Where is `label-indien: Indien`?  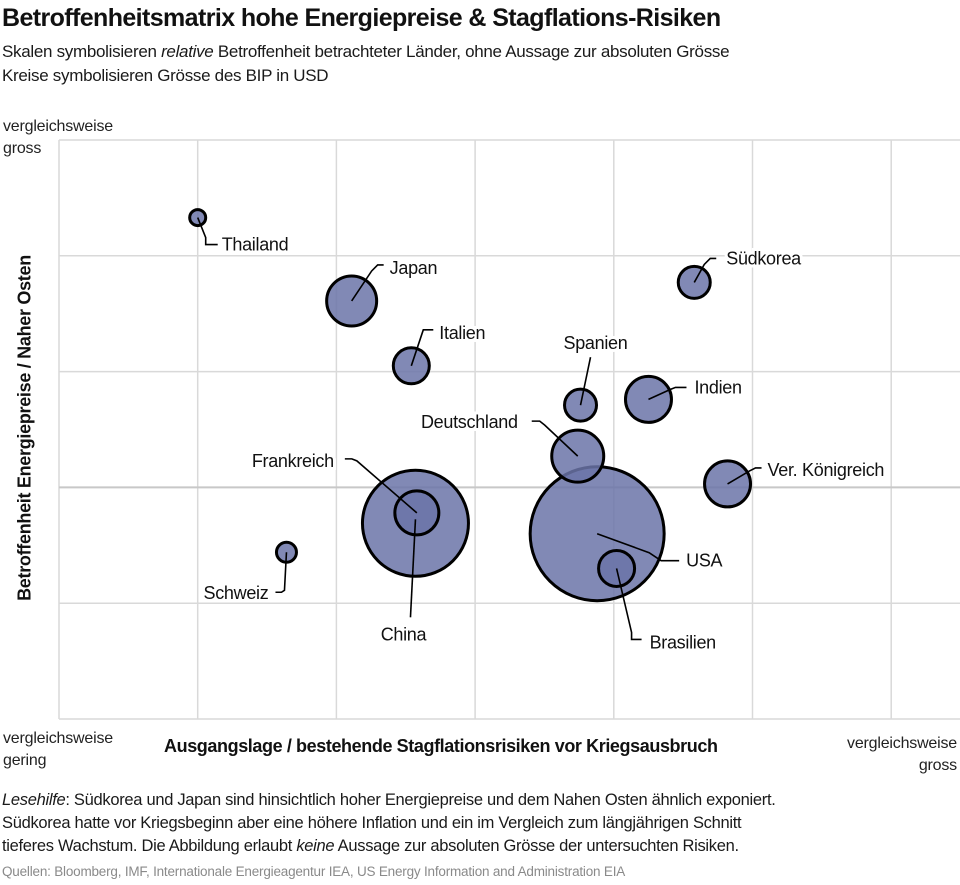 label-indien: Indien is located at coordinates (717, 387).